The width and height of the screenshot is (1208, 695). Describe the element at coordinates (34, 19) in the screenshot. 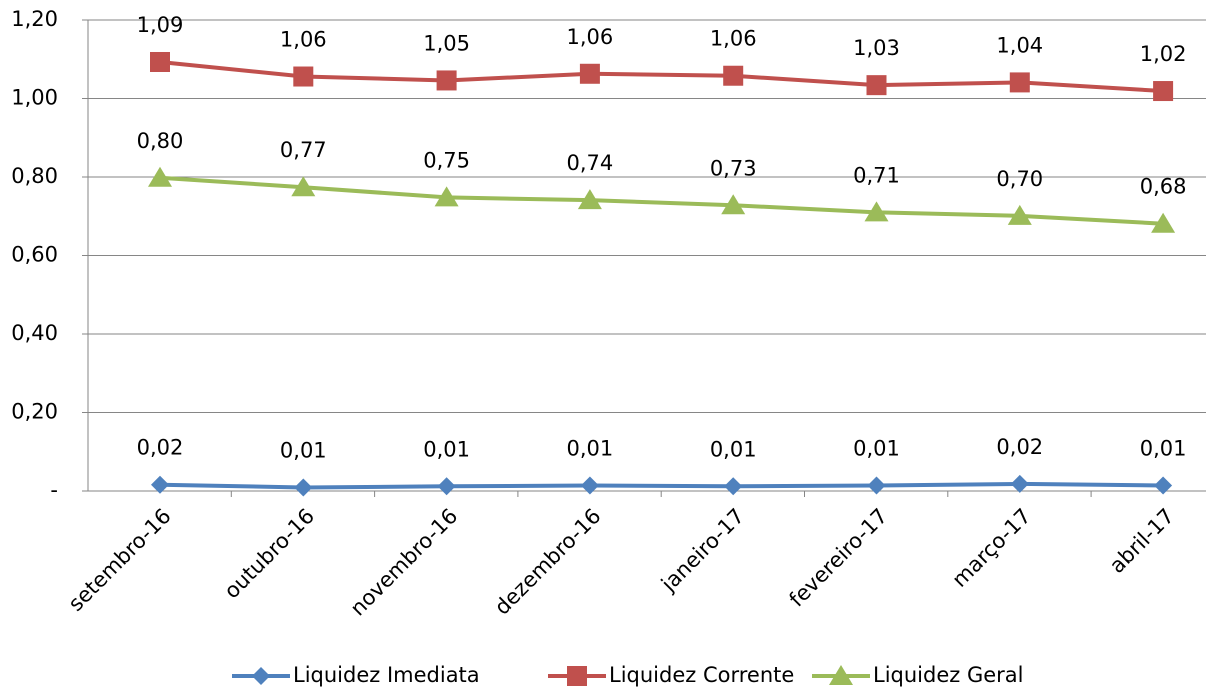

I see `y-tick-label: 1,20` at that location.